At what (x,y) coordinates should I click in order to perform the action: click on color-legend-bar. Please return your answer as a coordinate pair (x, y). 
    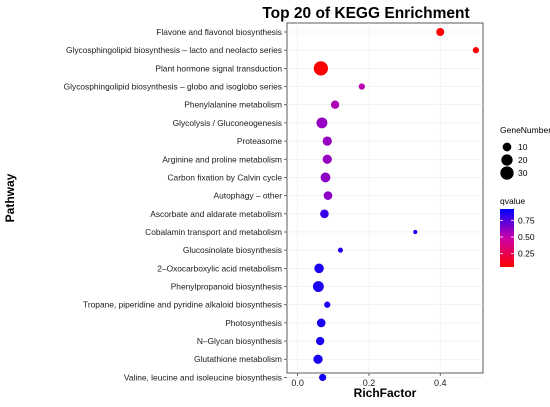
    Looking at the image, I should click on (507, 238).